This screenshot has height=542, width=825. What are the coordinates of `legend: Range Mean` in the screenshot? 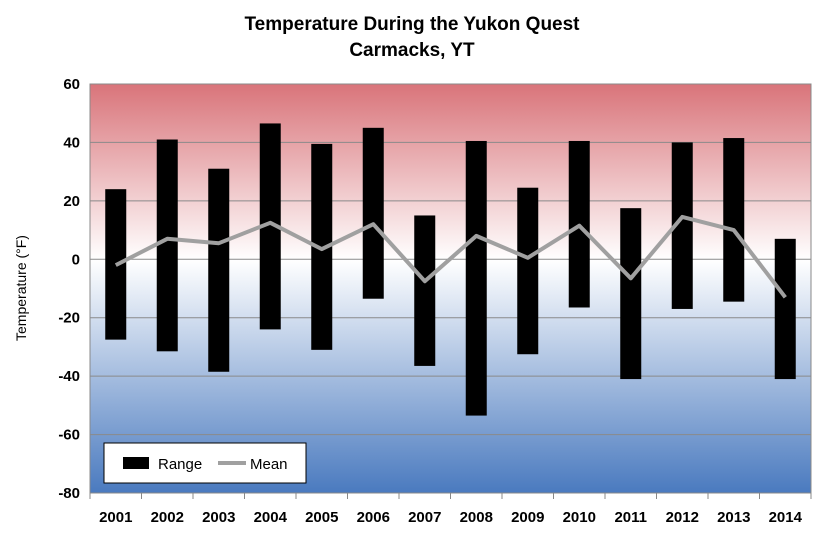 It's located at (205, 463).